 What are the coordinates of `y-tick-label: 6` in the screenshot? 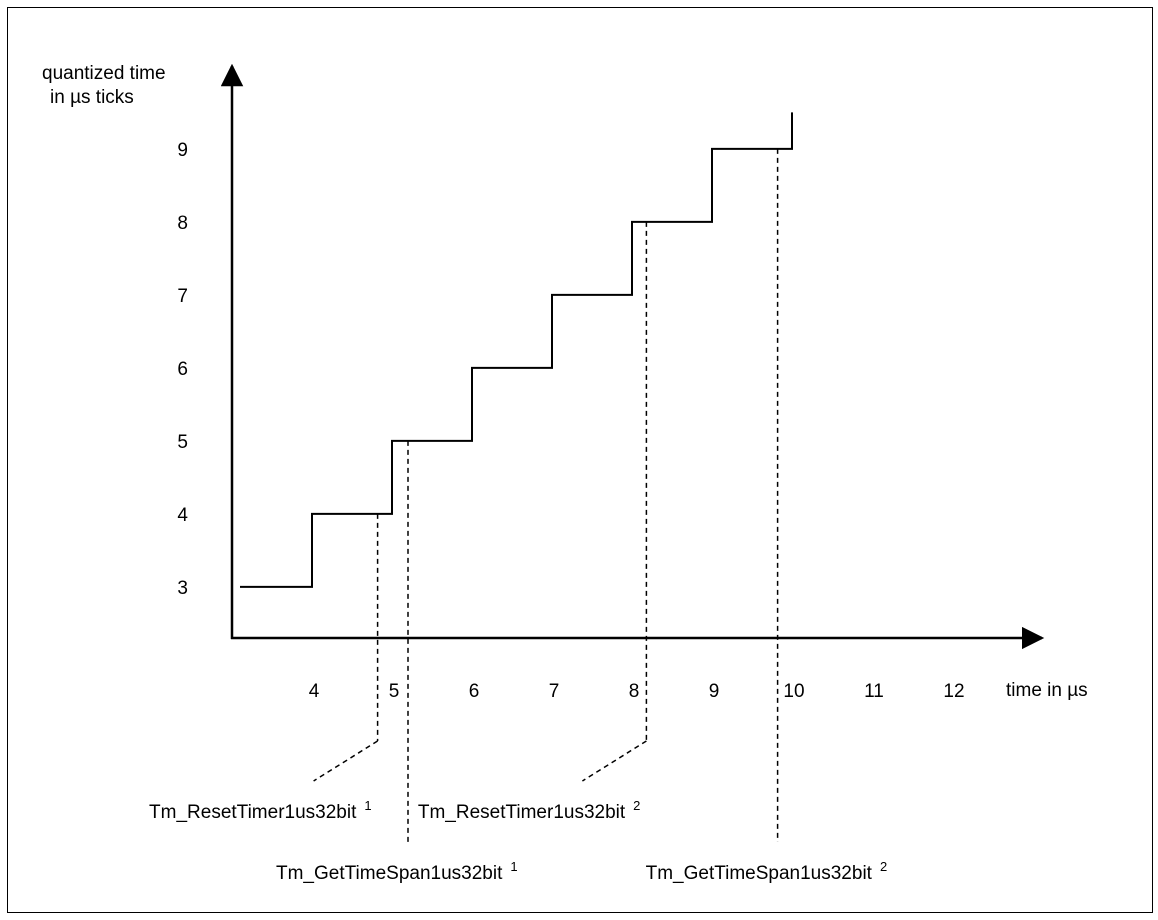 It's located at (182, 369).